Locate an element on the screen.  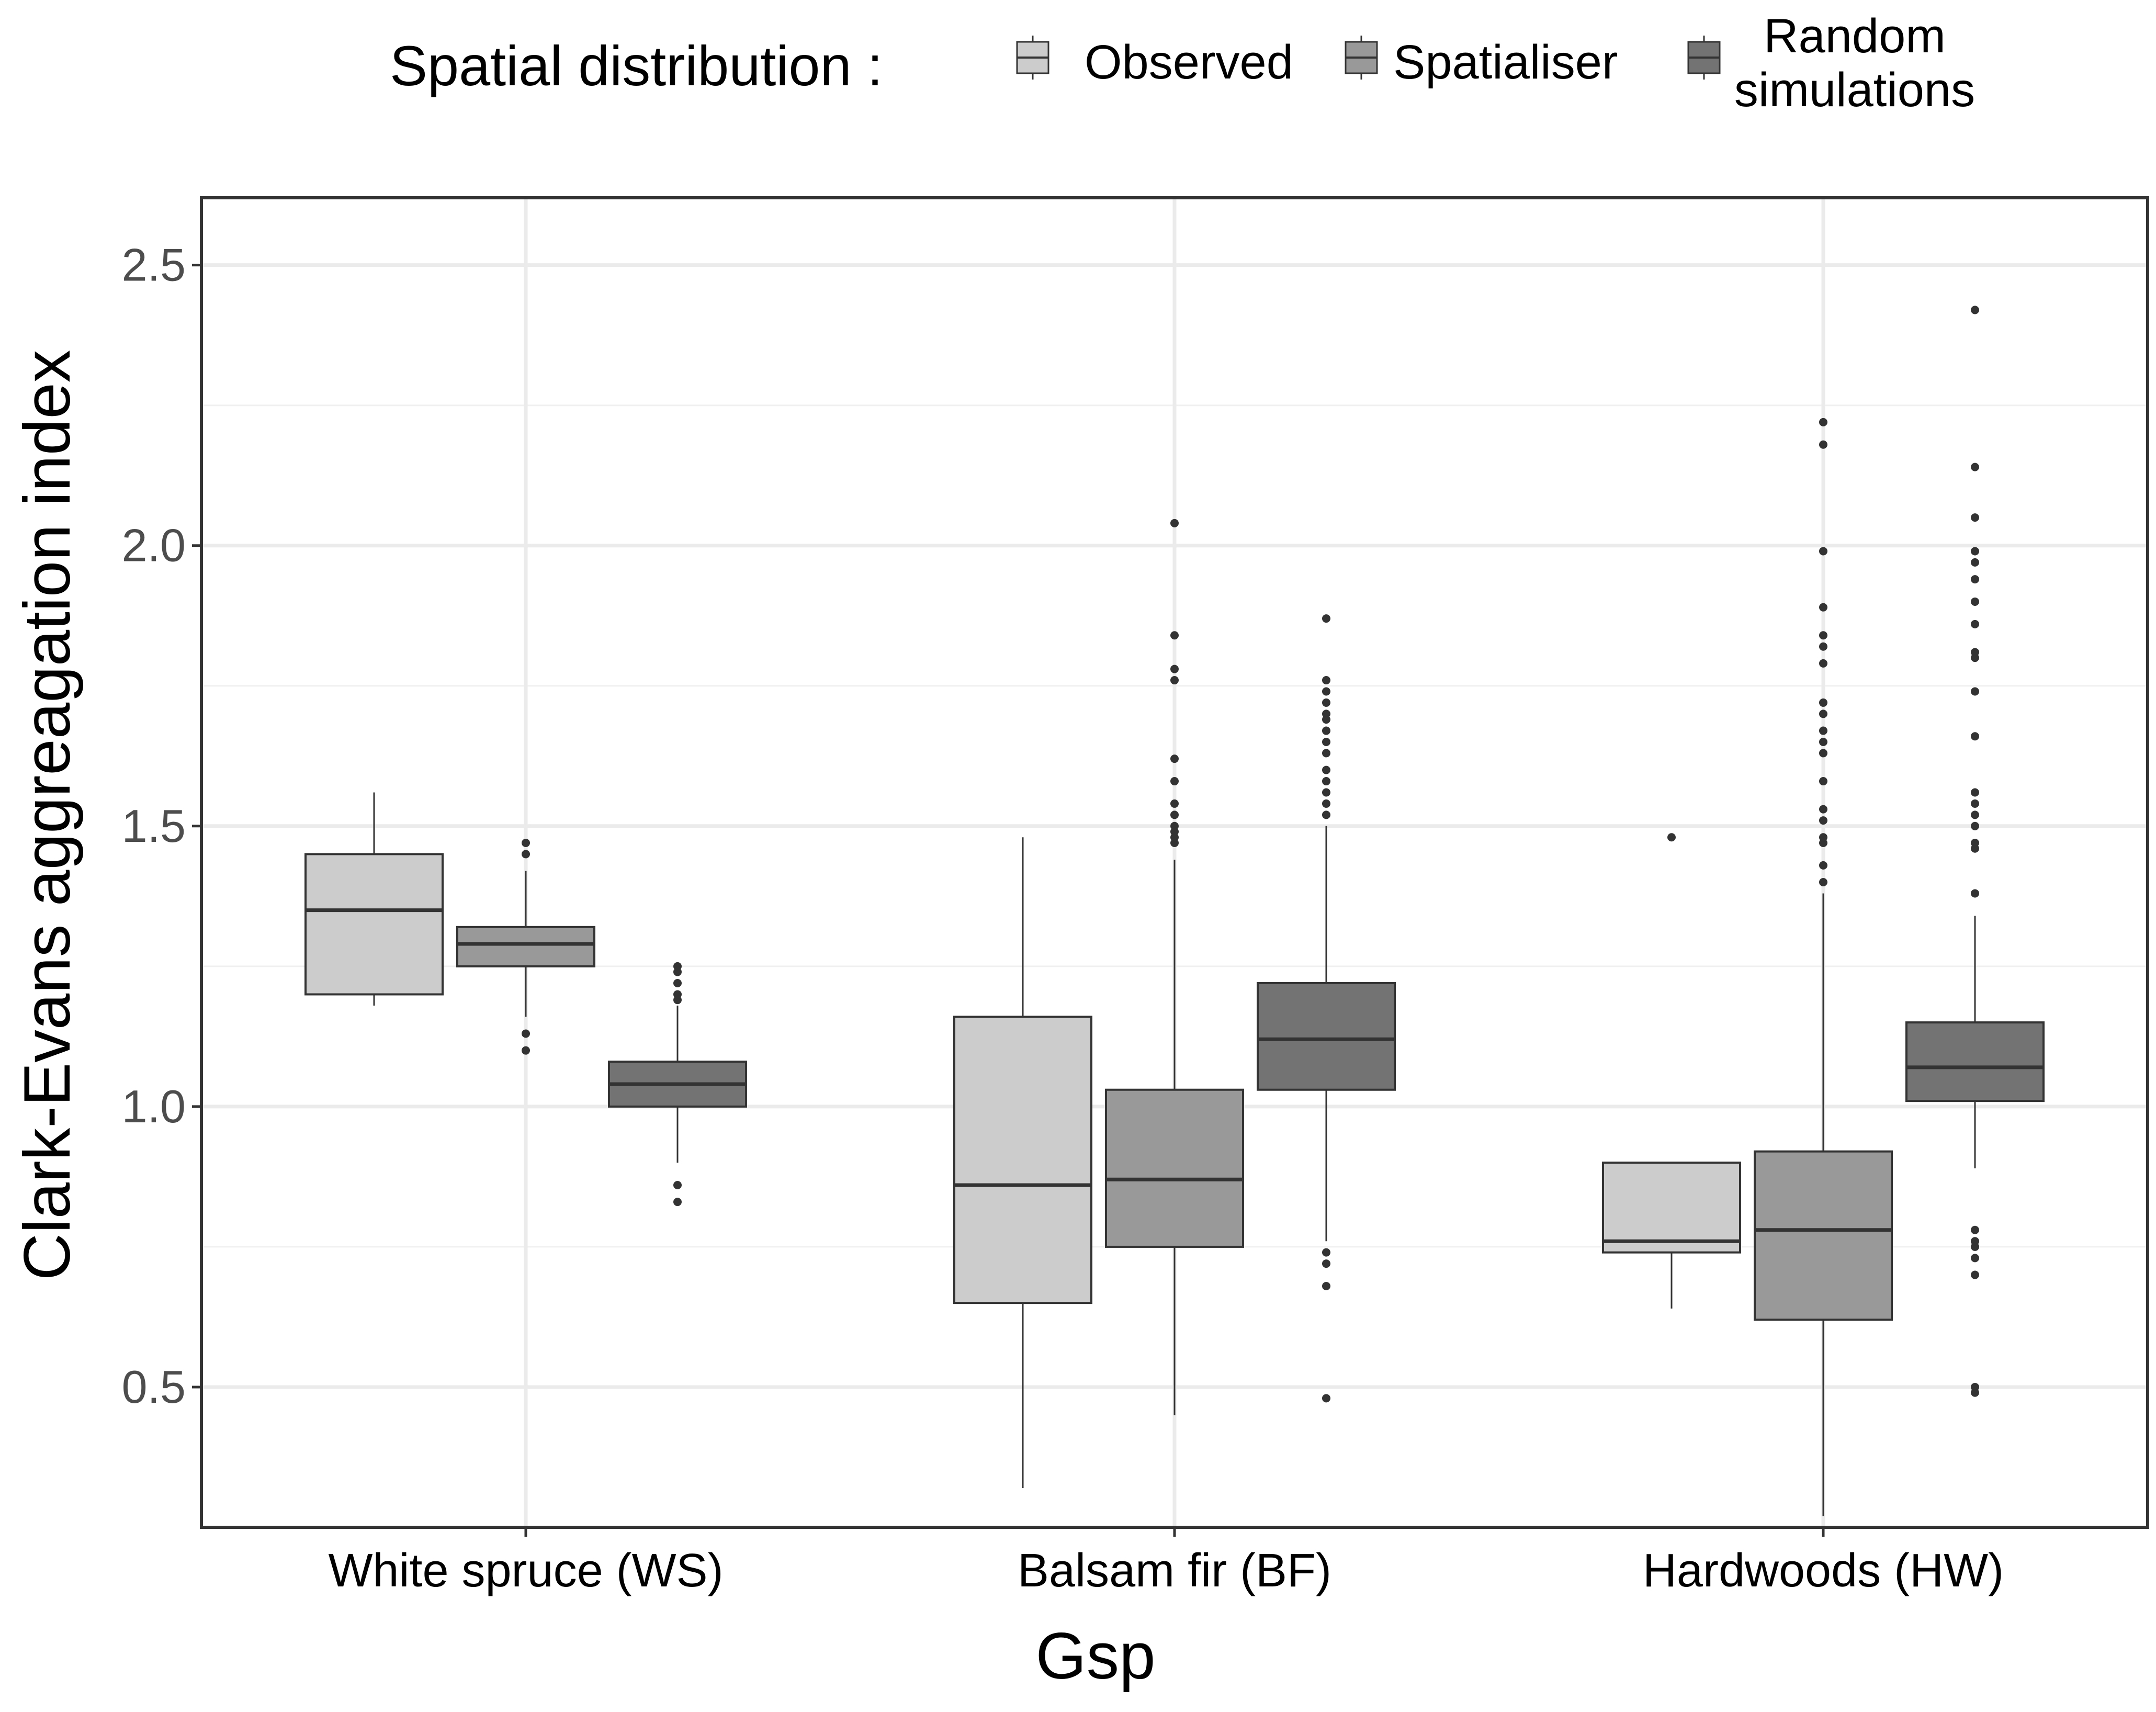
legend-label: Observed is located at coordinates (1189, 62).